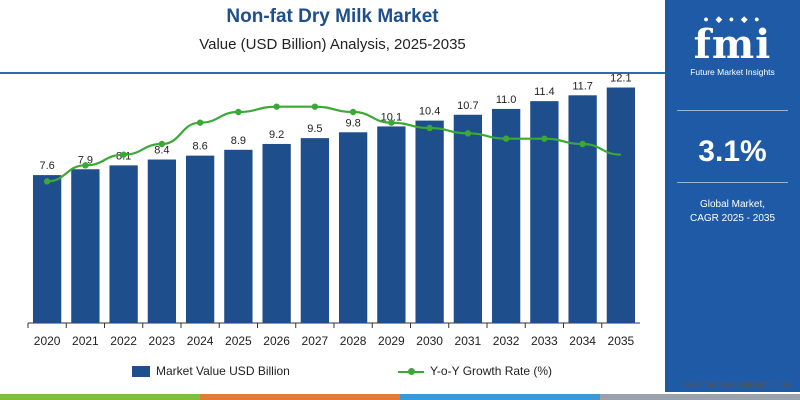  I want to click on bar-value-label-2029: 10.1, so click(391, 117).